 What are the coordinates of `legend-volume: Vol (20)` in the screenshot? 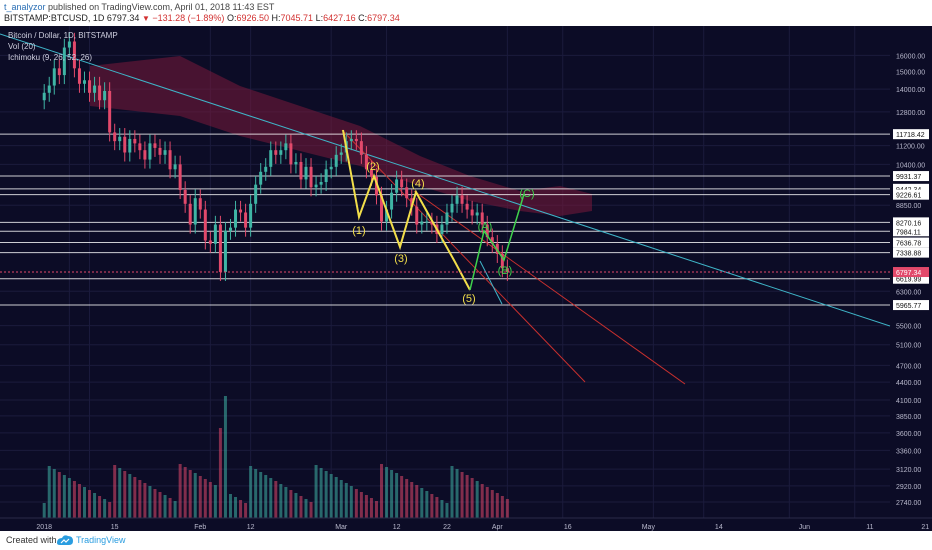 It's located at (22, 46).